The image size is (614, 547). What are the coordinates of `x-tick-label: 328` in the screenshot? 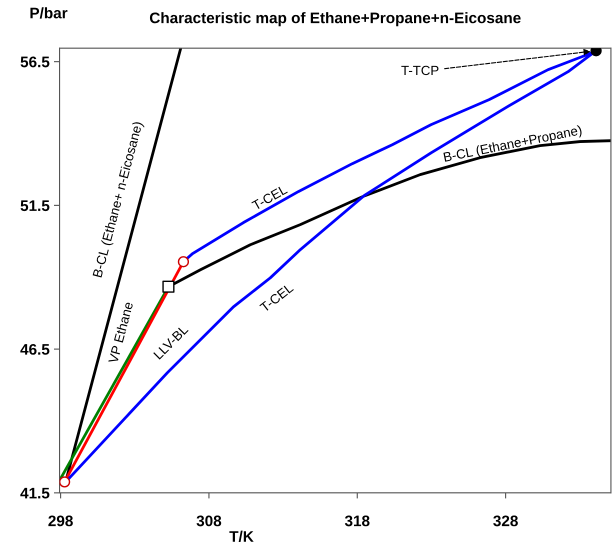 It's located at (505, 520).